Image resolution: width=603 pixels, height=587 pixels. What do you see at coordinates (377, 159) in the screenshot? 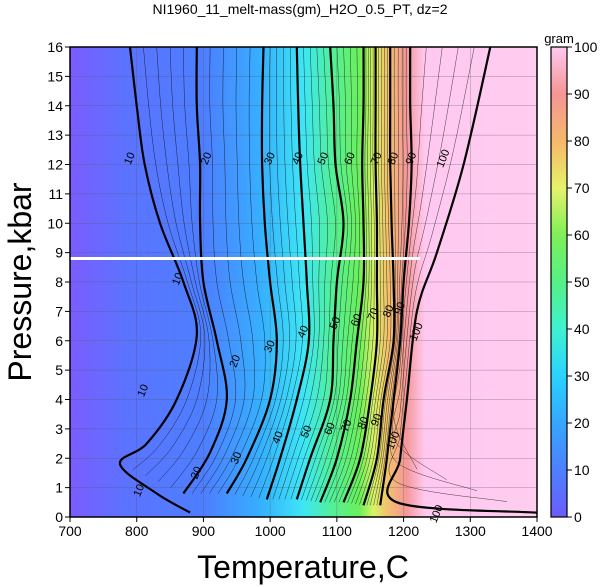
I see `contour-label-19: 70` at bounding box center [377, 159].